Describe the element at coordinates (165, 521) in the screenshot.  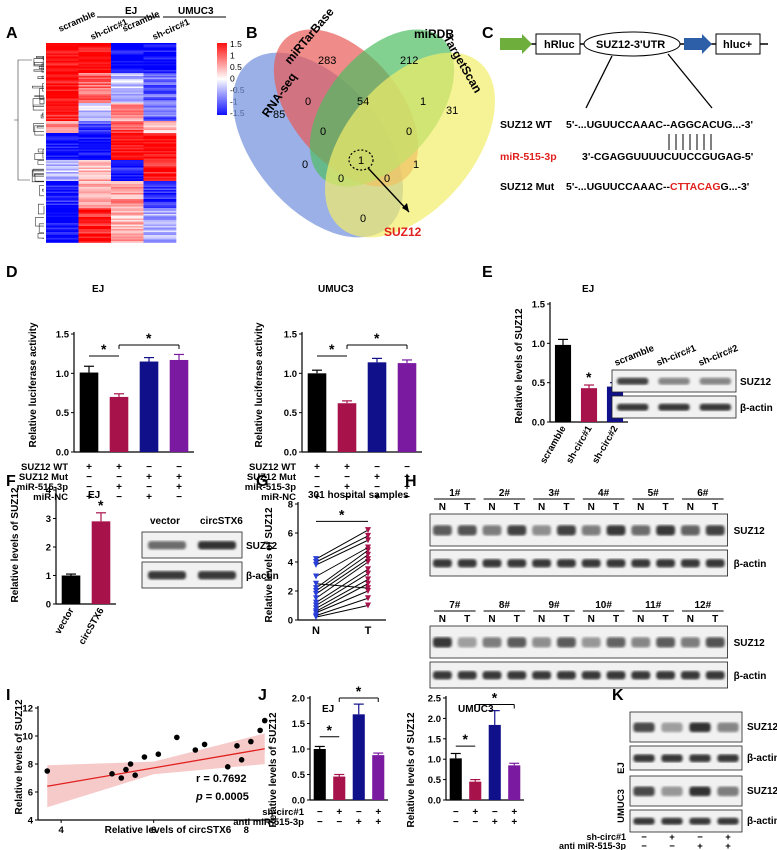
I see `blot-column-label: vector` at that location.